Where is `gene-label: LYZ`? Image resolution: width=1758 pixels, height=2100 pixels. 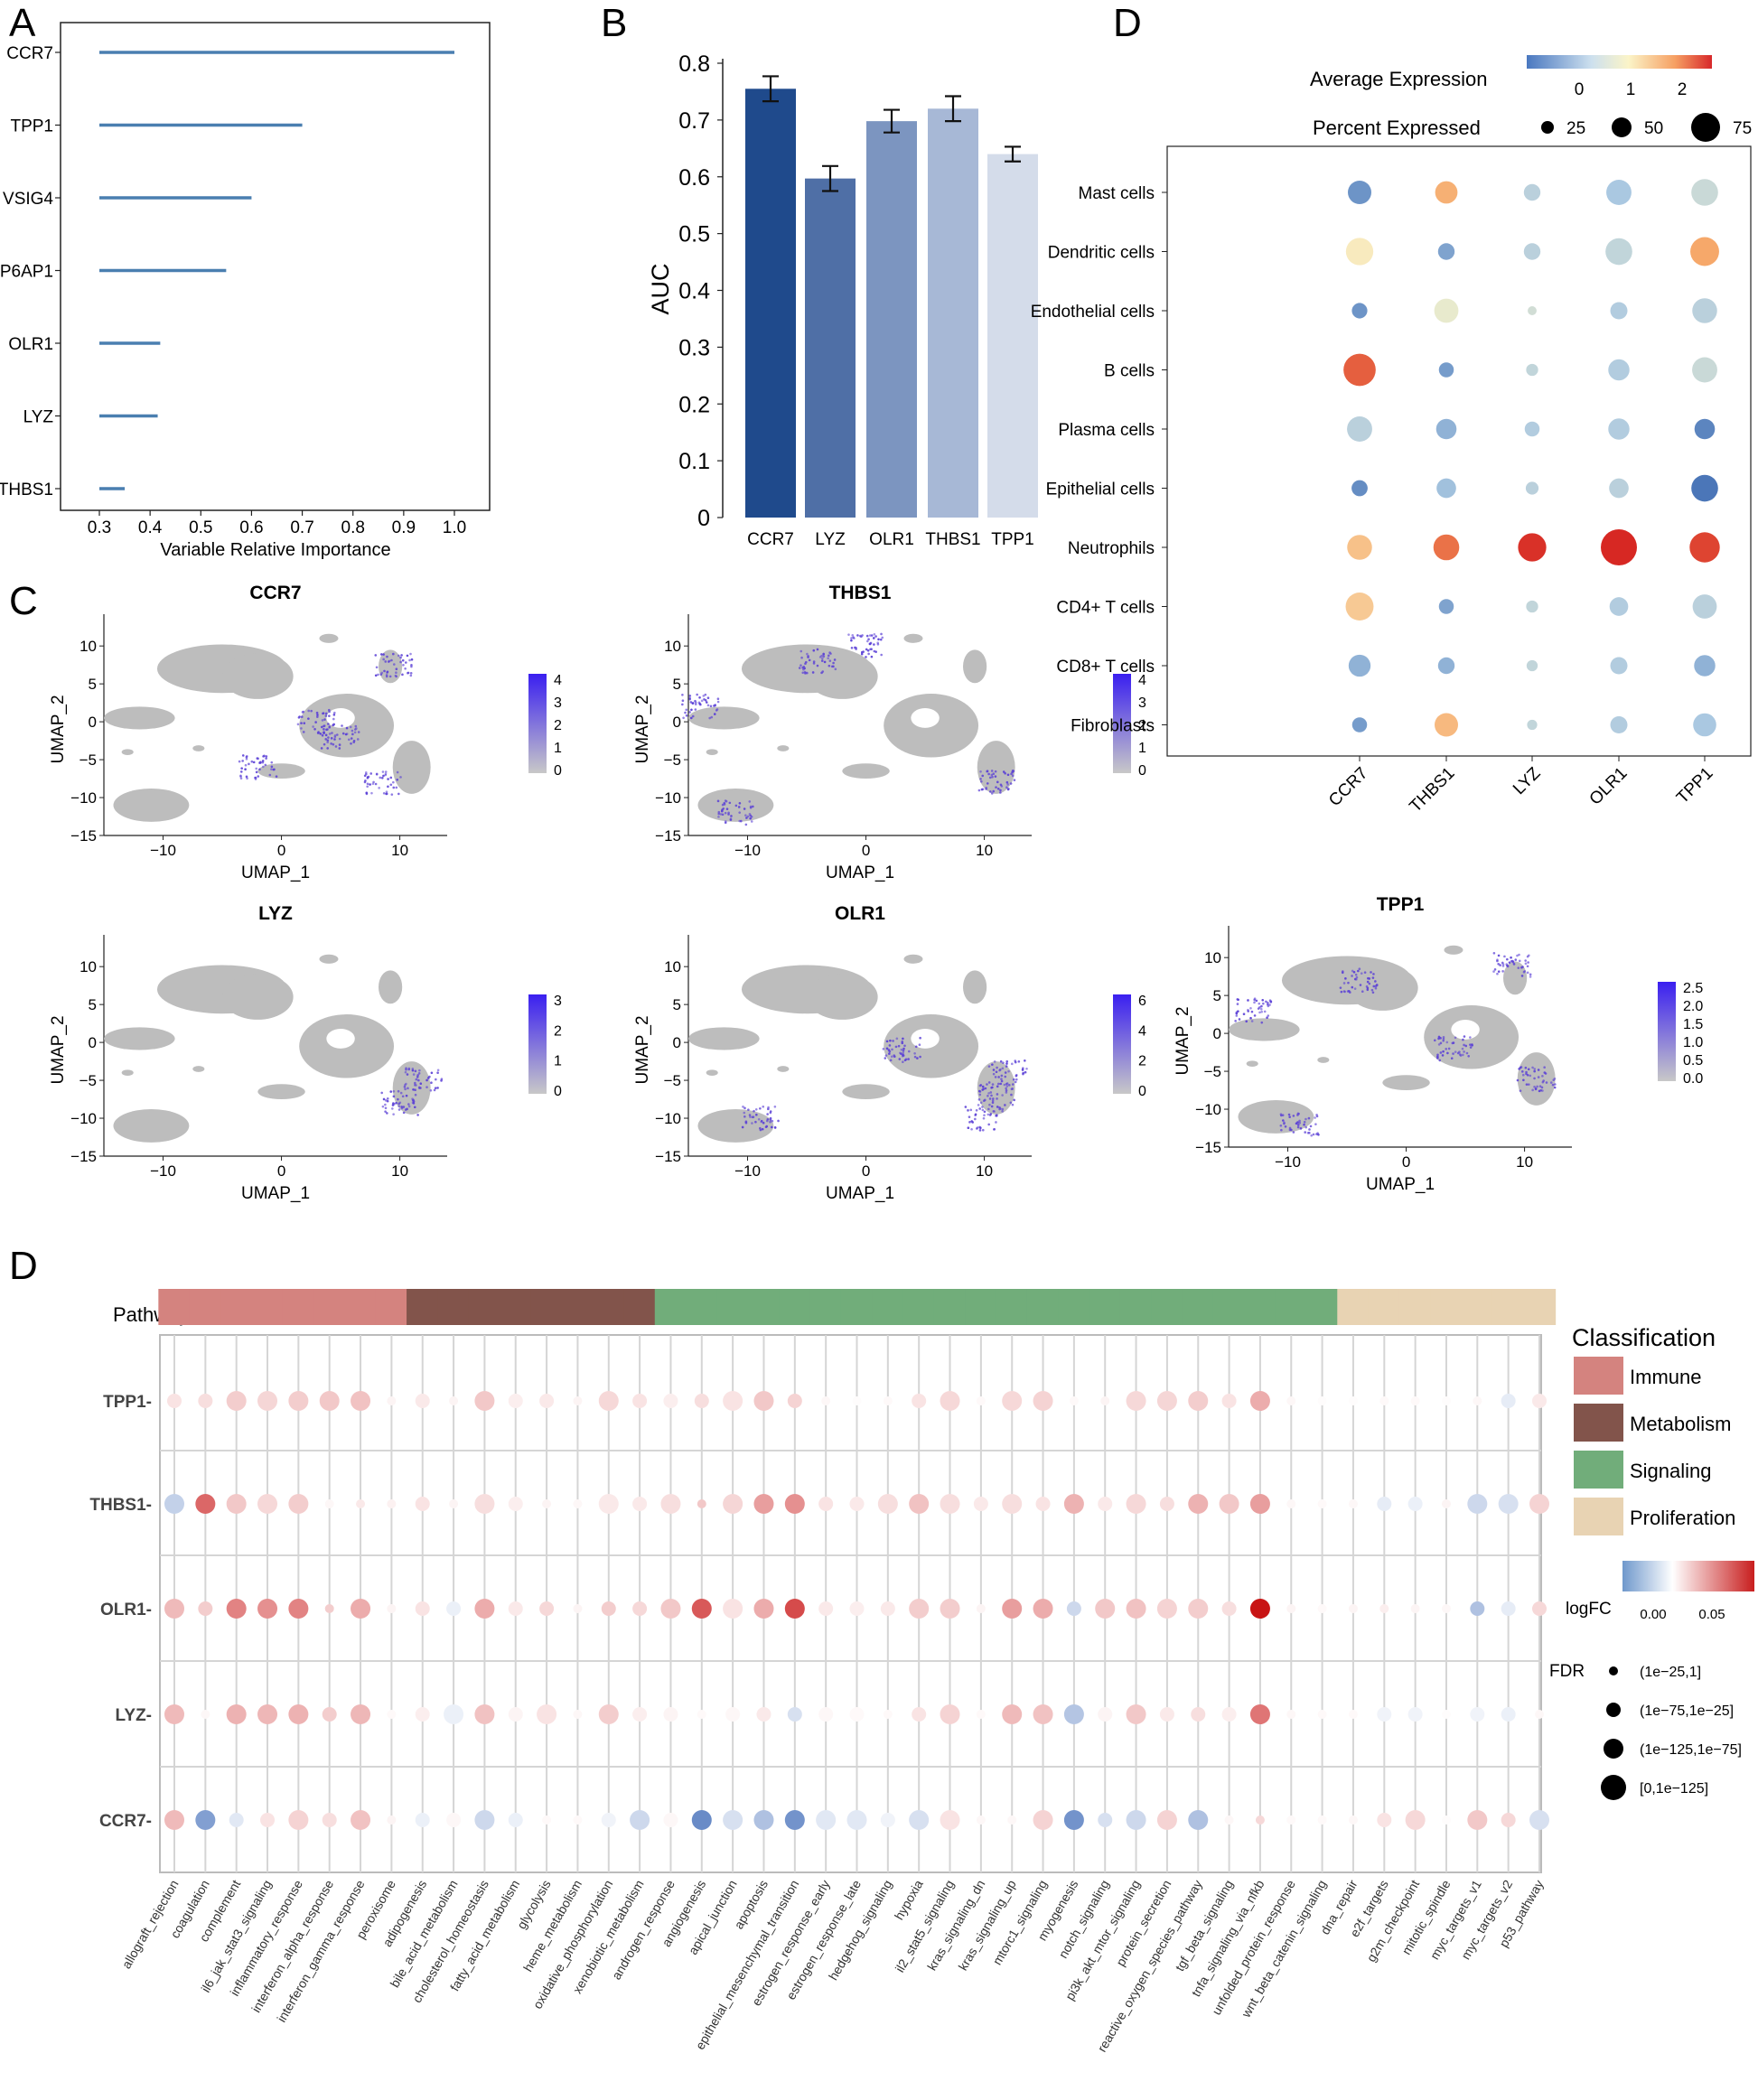 gene-label: LYZ is located at coordinates (1527, 780).